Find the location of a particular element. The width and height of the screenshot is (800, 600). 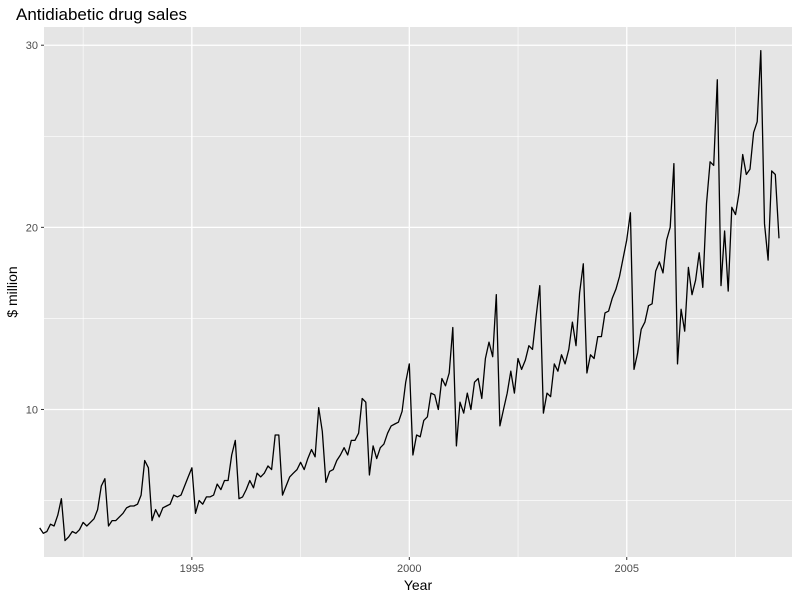

y-tick-label: 30 is located at coordinates (32, 46).